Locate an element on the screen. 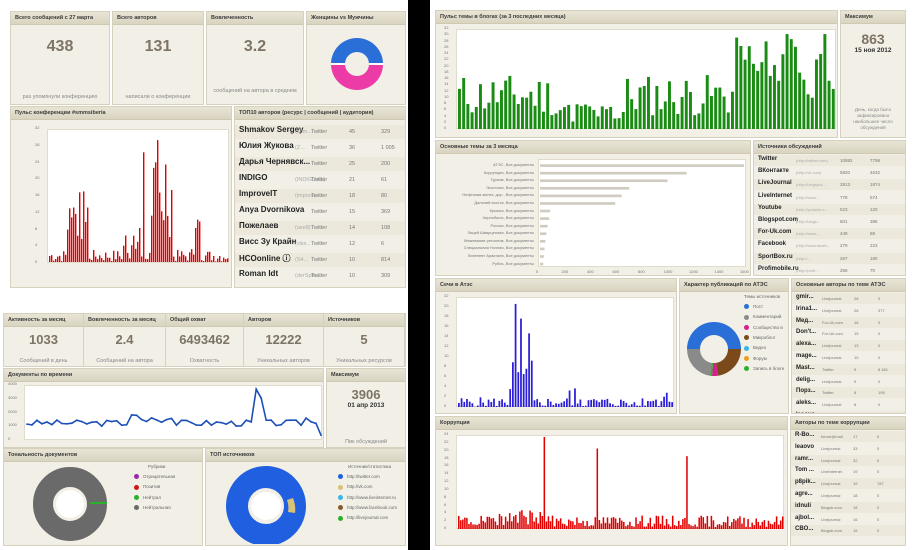 The width and height of the screenshot is (914, 550). author-row: CBO... Blogstr.com 15 0 is located at coordinates (848, 531).